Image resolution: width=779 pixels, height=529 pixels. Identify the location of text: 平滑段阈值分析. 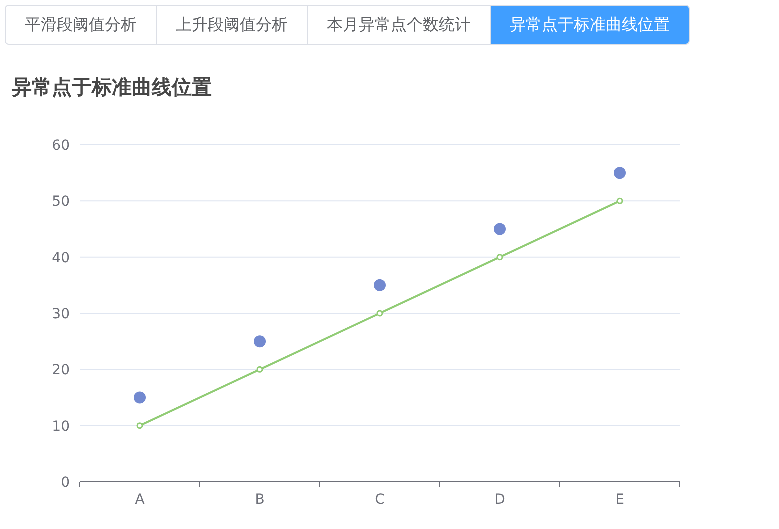
(81, 25).